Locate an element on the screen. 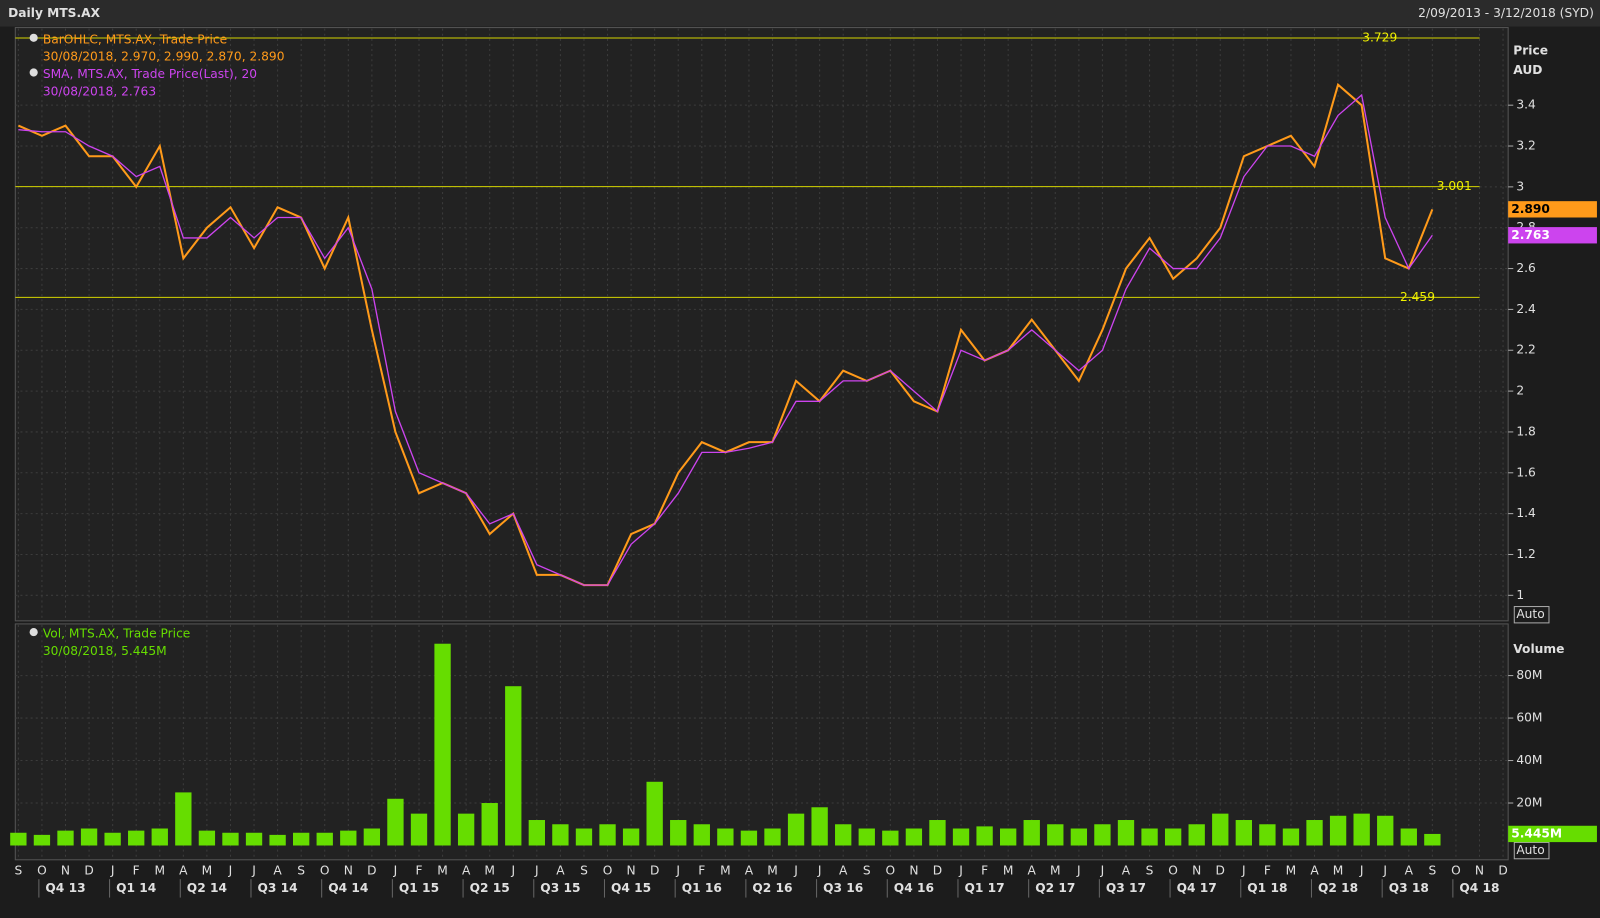  quarter-label: Q4 16 is located at coordinates (914, 888).